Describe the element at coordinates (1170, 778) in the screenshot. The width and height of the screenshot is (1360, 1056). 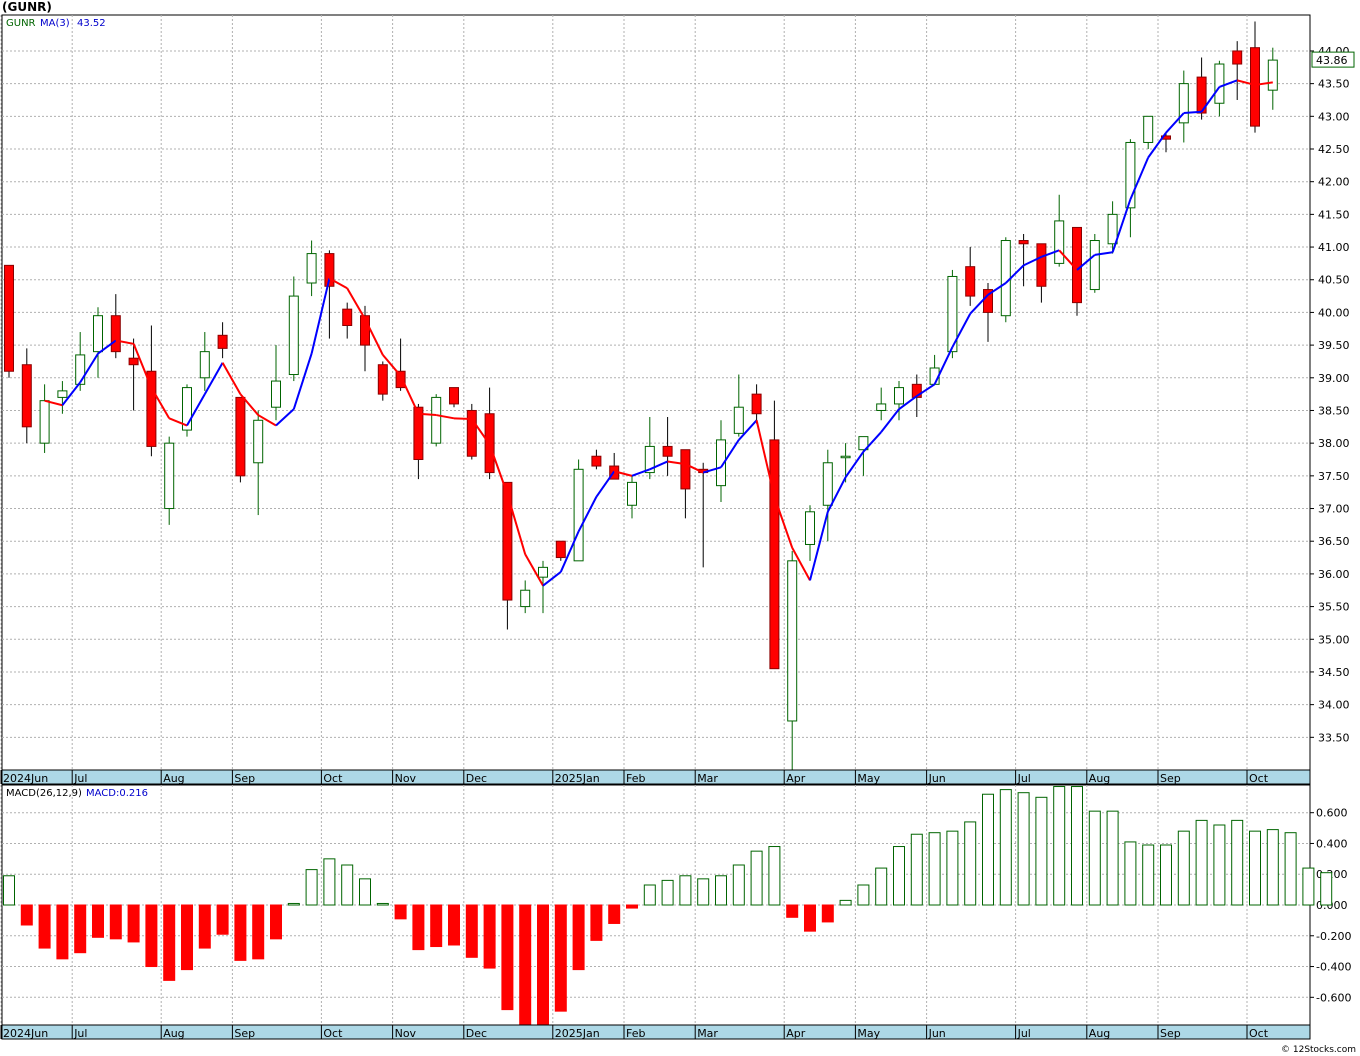
I see `x-axis-label: Sep` at that location.